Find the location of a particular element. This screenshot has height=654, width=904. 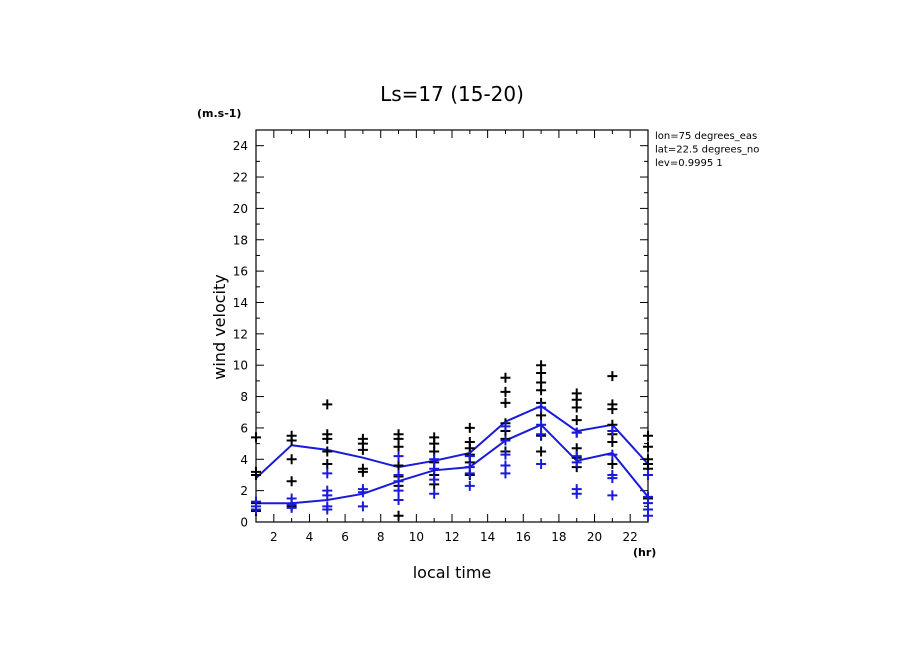

x-tick-label-0: 2 is located at coordinates (274, 537).